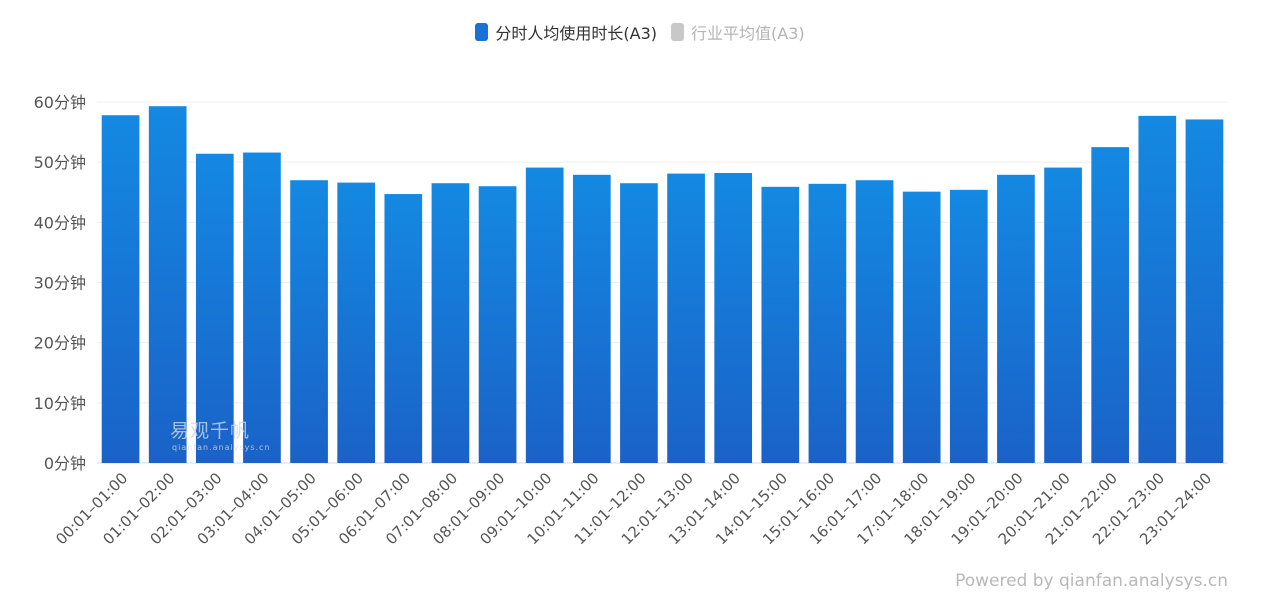 Image resolution: width=1280 pixels, height=602 pixels. I want to click on y-tick-label: 20分钟, so click(60, 343).